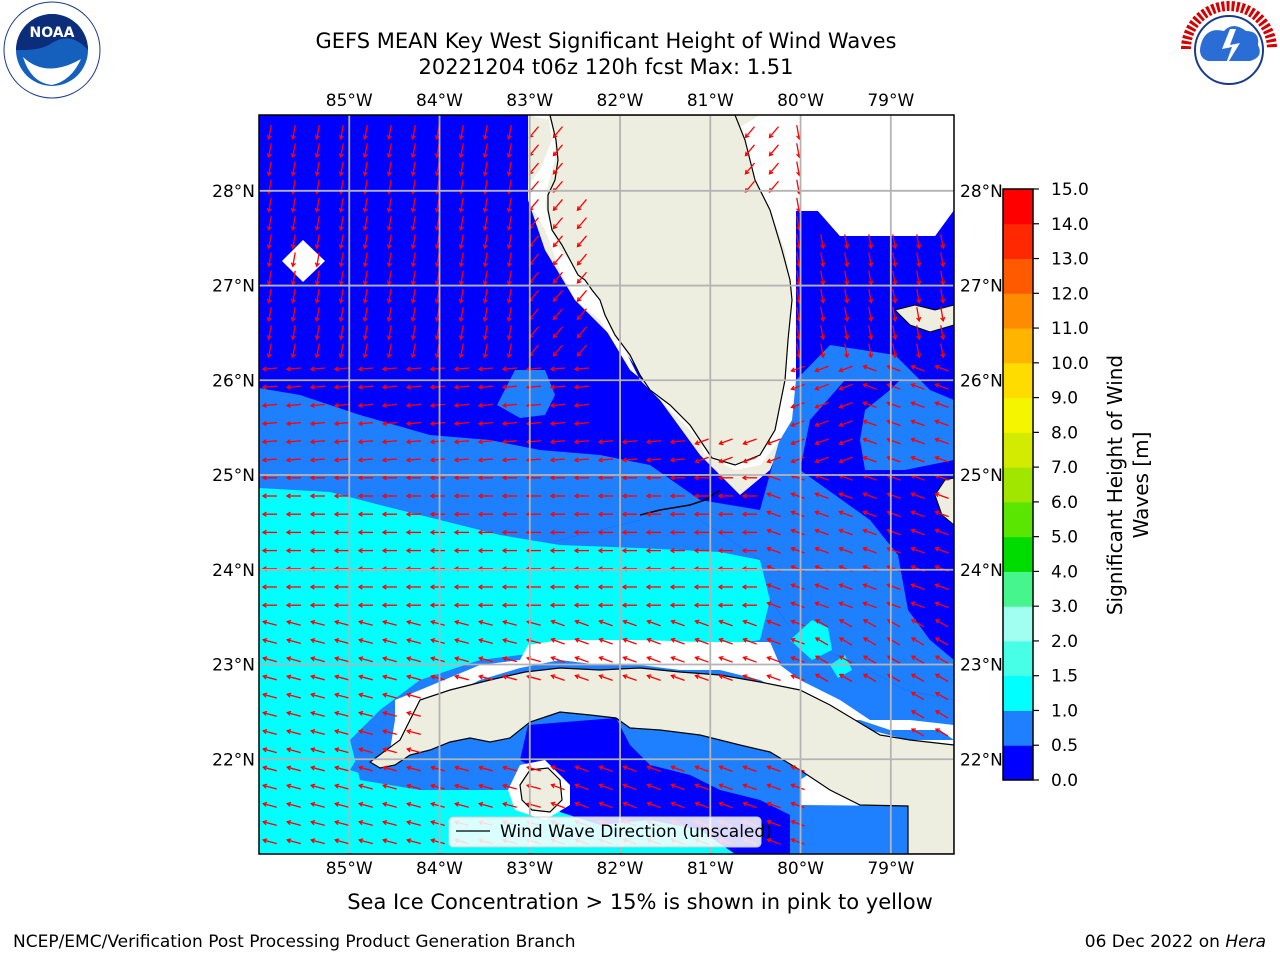  I want to click on colorbar-tick-label: 0.5, so click(1064, 746).